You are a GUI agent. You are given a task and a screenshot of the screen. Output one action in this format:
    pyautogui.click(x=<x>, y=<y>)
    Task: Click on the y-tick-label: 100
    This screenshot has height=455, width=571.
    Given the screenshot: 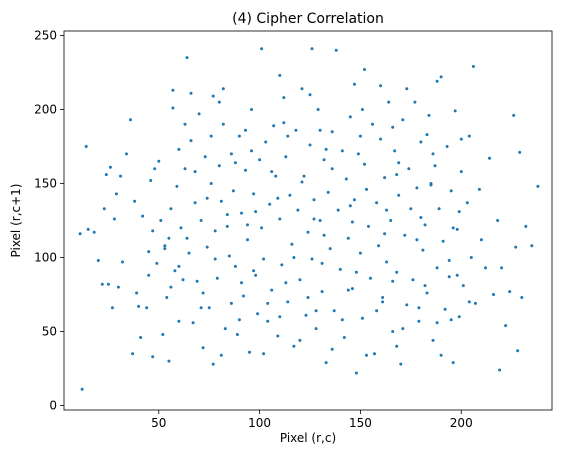 What is the action you would take?
    pyautogui.click(x=45, y=258)
    